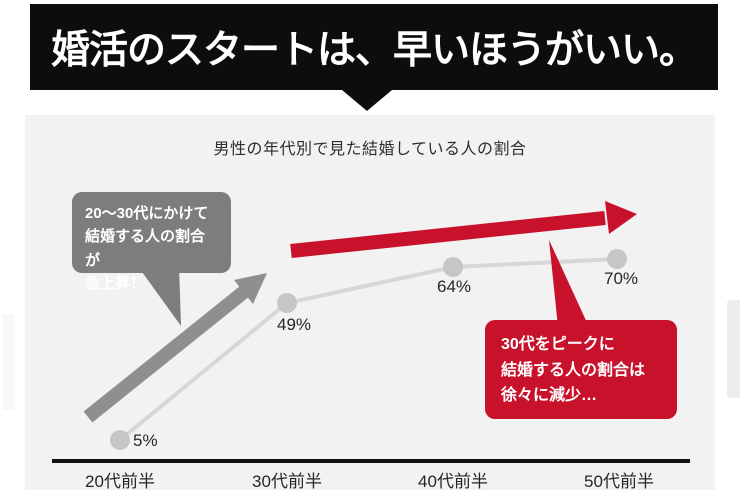 This screenshot has width=740, height=490. Describe the element at coordinates (159, 295) in the screenshot. I see `rise-callout-tail` at that location.